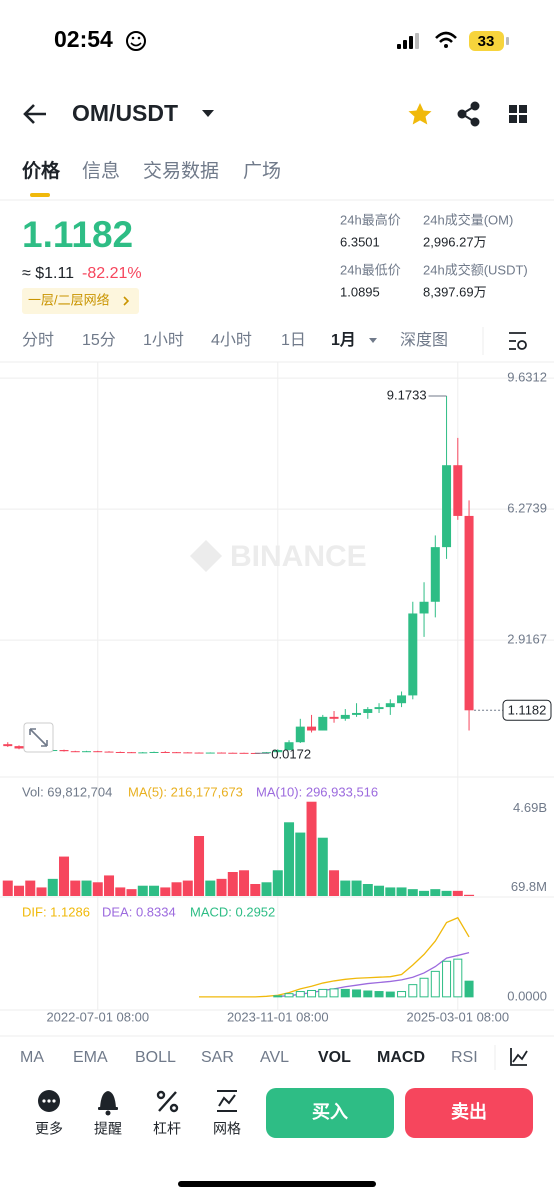 The image size is (554, 1200). Describe the element at coordinates (464, 1057) in the screenshot. I see `indicator-tab: RSI` at that location.